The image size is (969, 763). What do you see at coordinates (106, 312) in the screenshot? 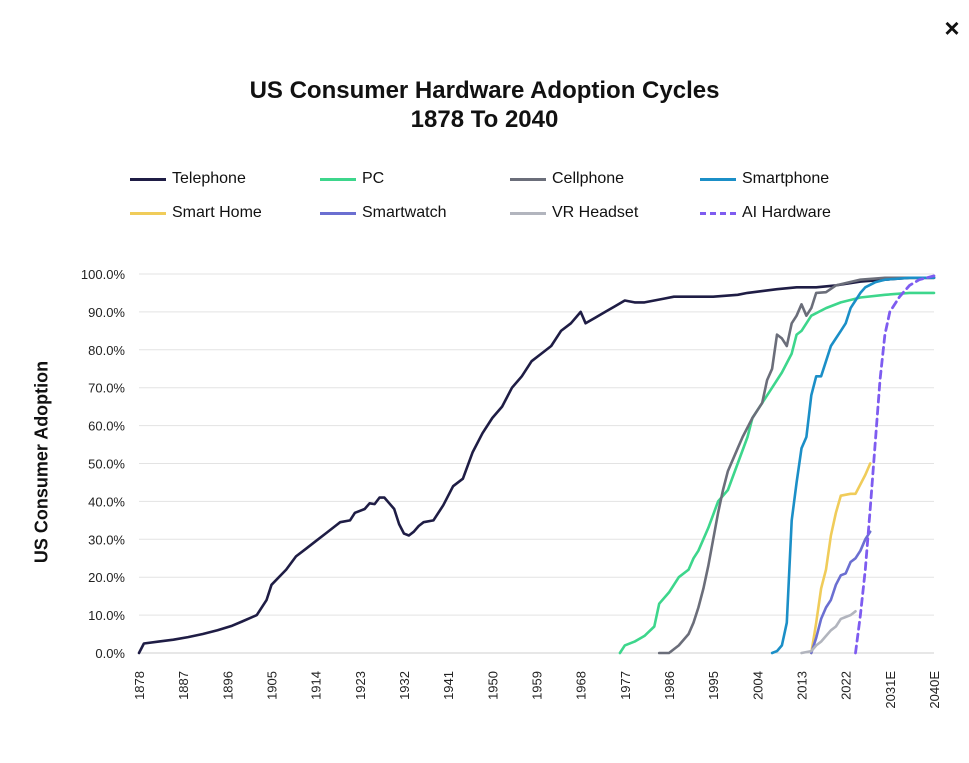
I see `y-tick-label: 90.0%` at bounding box center [106, 312].